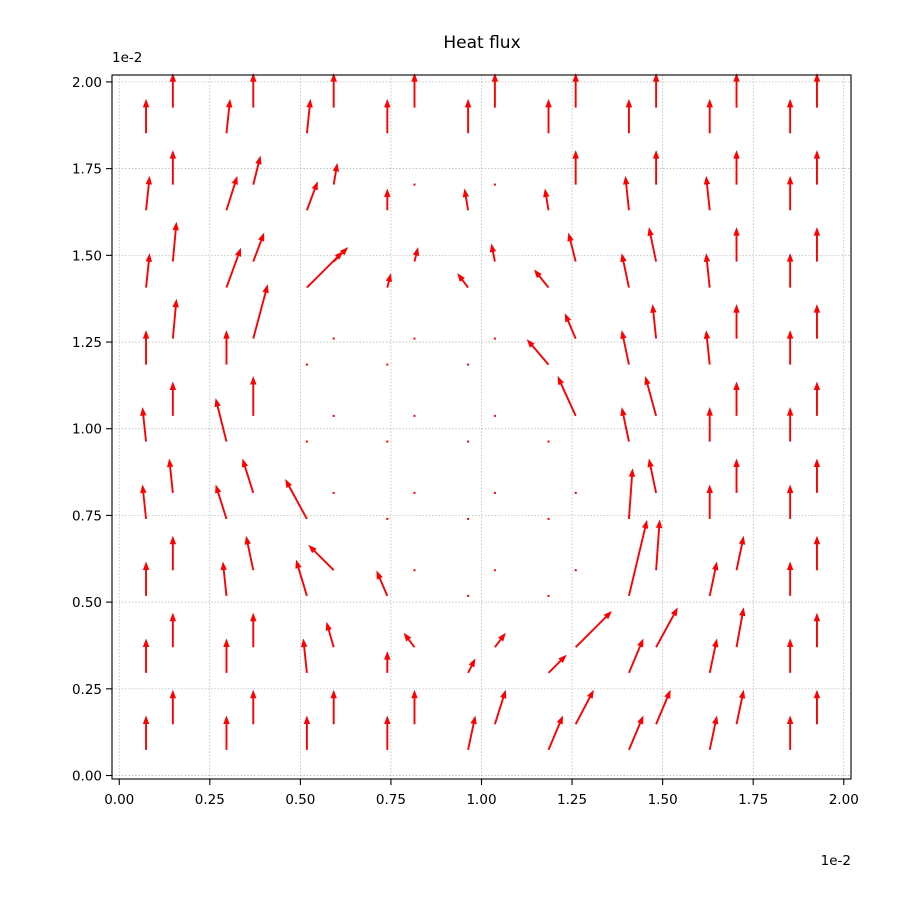  I want to click on x-tick-label: 1.50, so click(663, 800).